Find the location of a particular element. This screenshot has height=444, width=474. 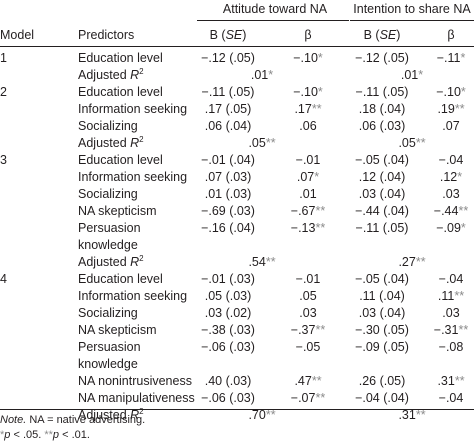

intention-adjusted-r2-value: .05** is located at coordinates (412, 143).